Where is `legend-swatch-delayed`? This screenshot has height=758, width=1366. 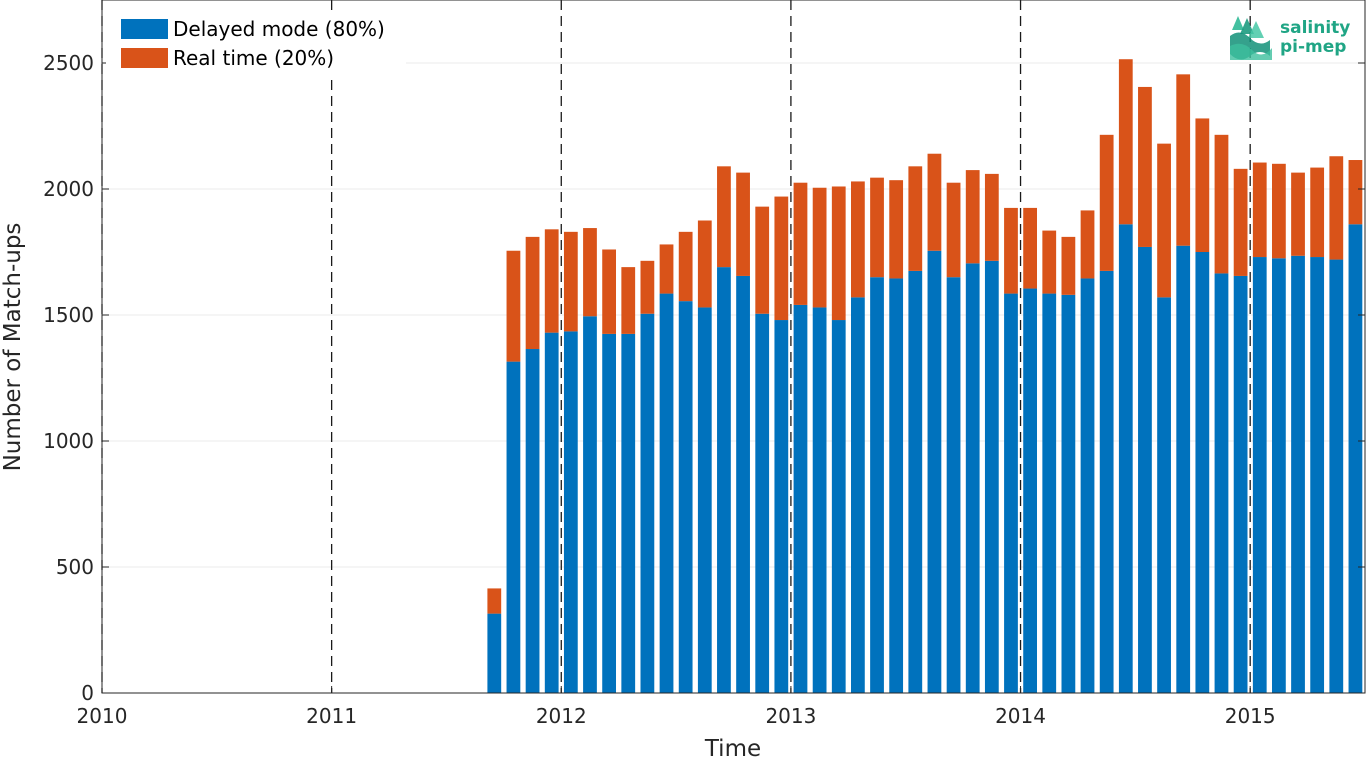 legend-swatch-delayed is located at coordinates (144, 29).